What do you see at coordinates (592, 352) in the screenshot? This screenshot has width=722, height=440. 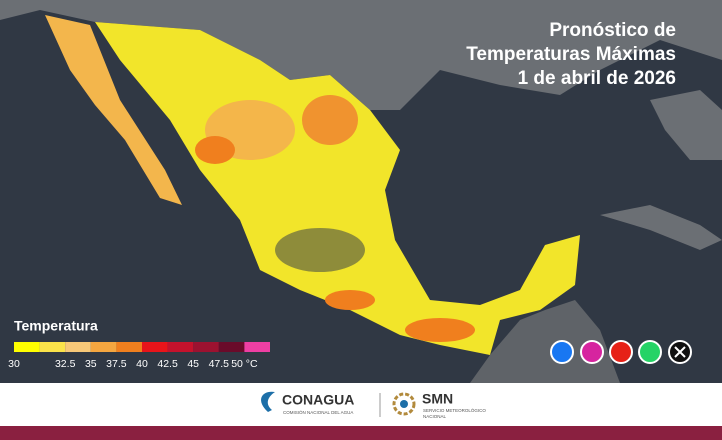 I see `instagram-icon` at bounding box center [592, 352].